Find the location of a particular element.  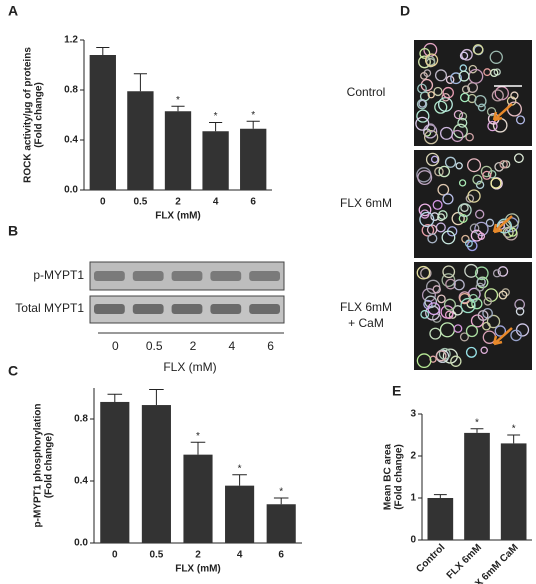

y-tick-label: 0 is located at coordinates (413, 540).